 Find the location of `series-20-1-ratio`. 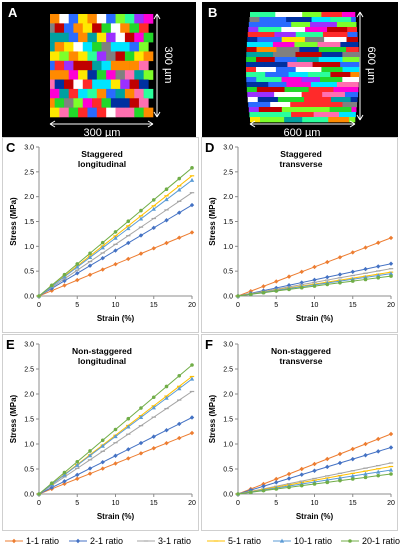

series-20-1-ratio is located at coordinates (115, 232).